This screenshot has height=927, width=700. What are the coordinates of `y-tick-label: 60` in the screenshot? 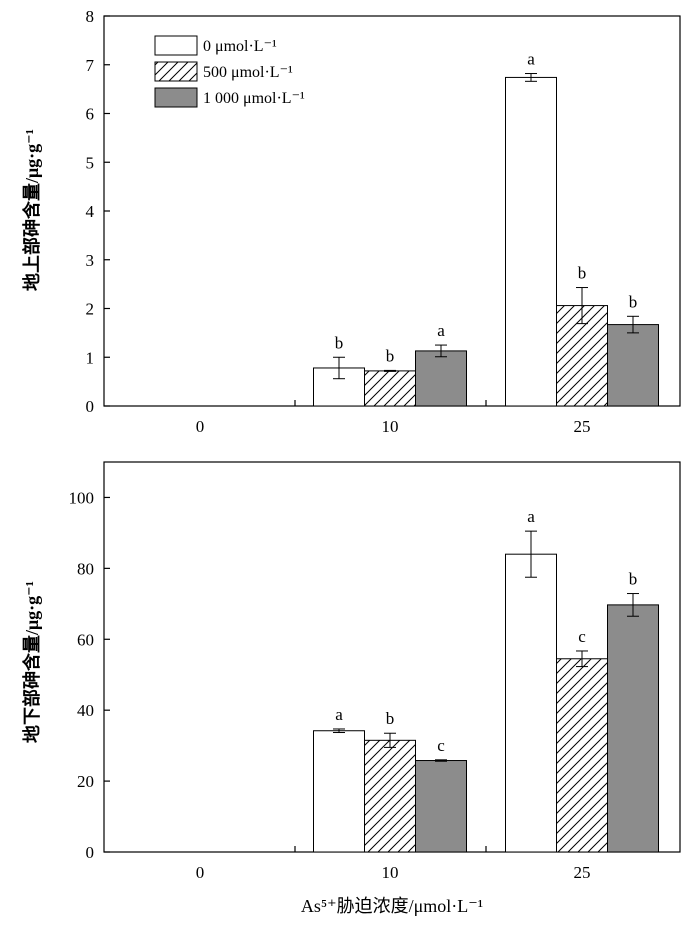 It's located at (85, 639).